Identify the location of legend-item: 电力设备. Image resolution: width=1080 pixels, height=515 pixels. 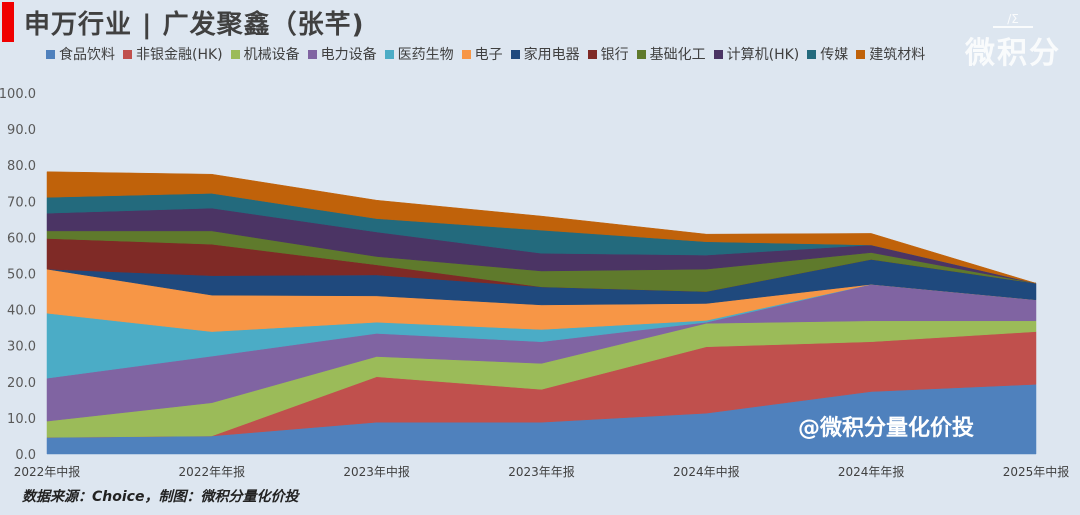
(342, 54).